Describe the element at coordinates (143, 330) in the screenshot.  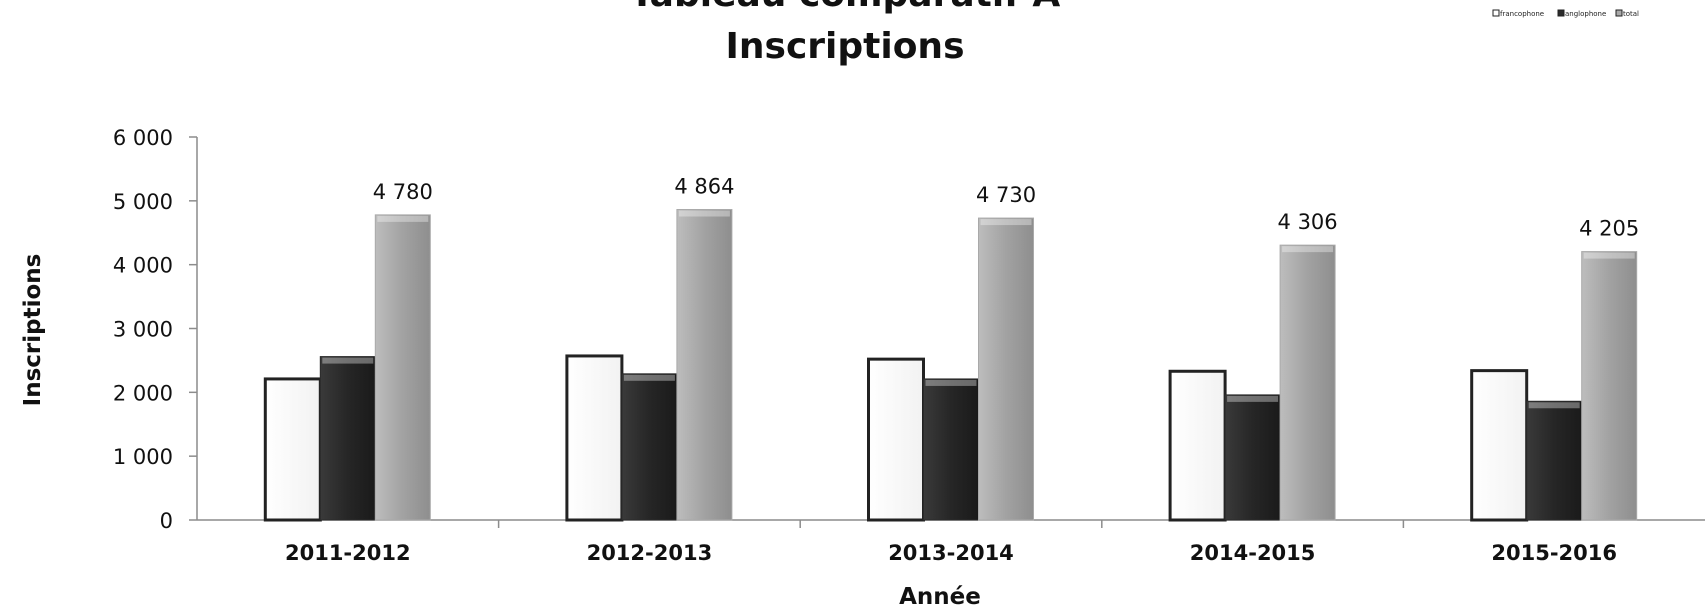
I see `y-tick-label: 3 000` at that location.